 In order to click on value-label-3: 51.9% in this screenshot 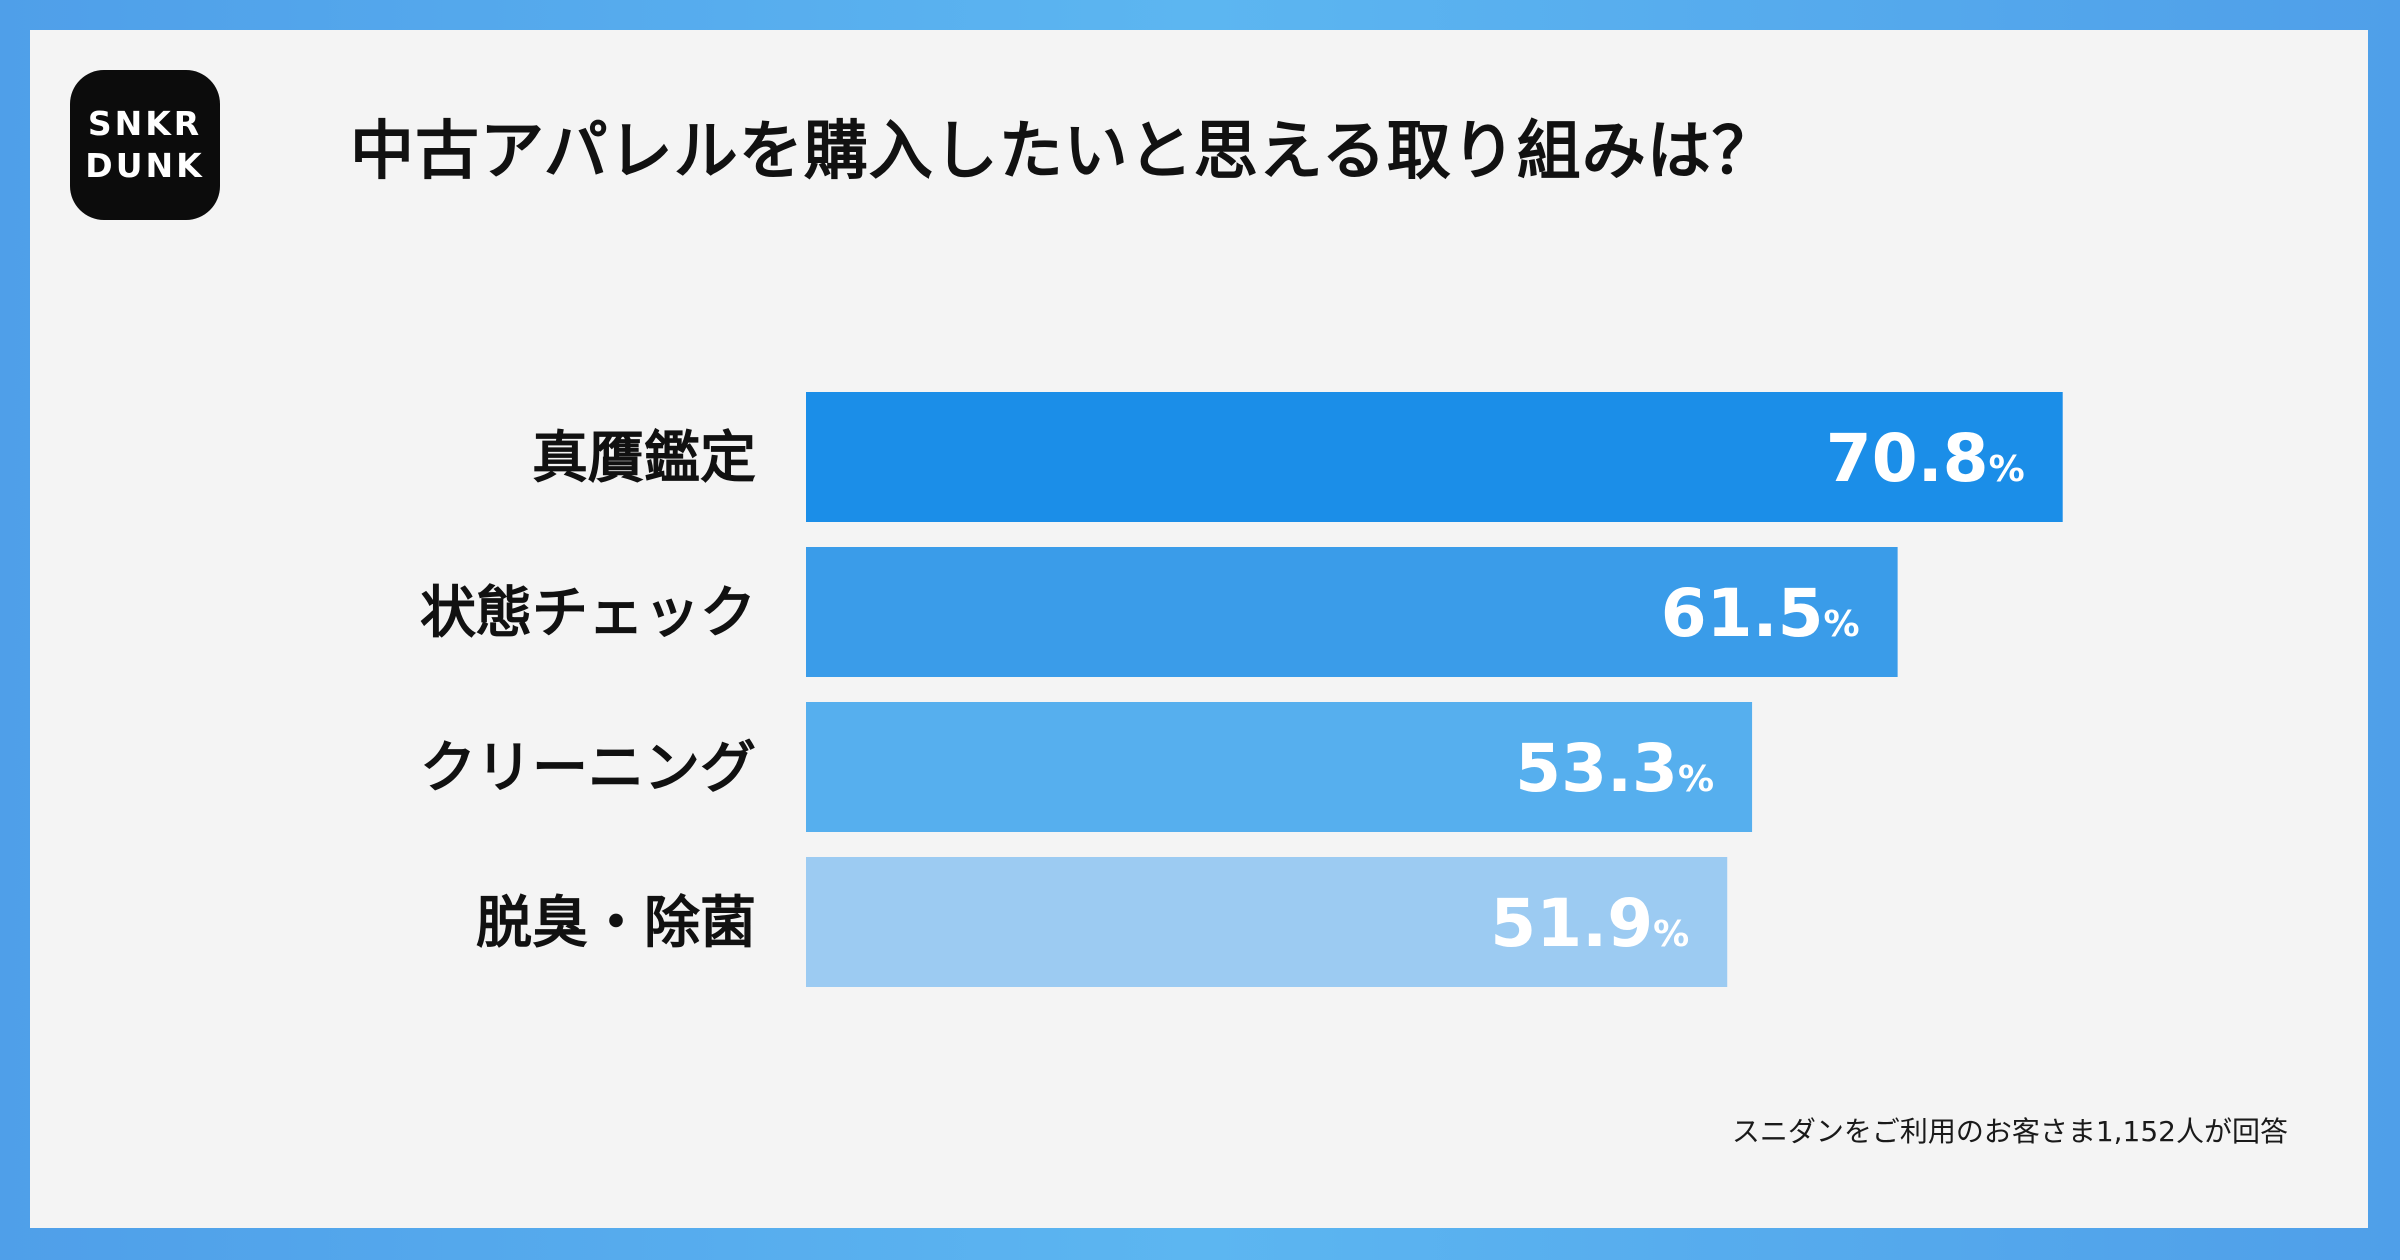, I will do `click(1589, 923)`.